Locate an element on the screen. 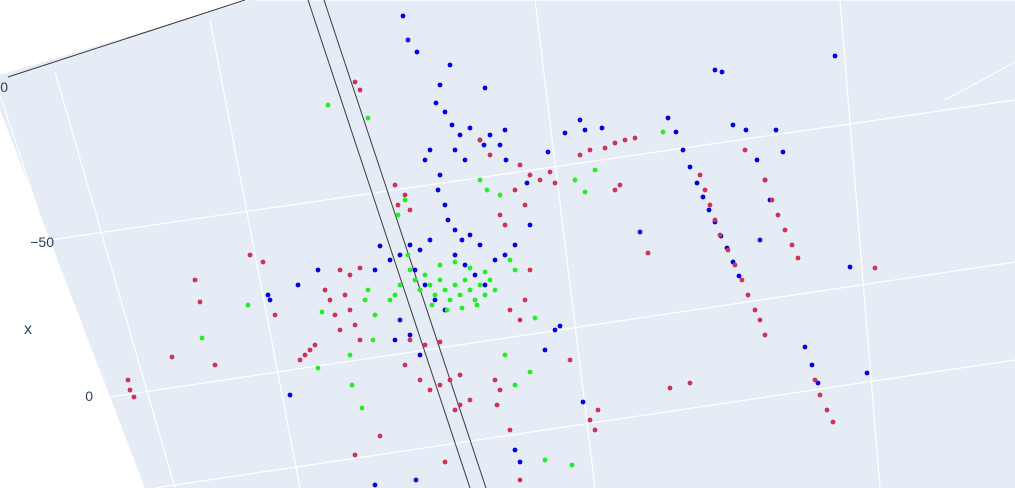 This screenshot has width=1015, height=488. gridline is located at coordinates (255, 253).